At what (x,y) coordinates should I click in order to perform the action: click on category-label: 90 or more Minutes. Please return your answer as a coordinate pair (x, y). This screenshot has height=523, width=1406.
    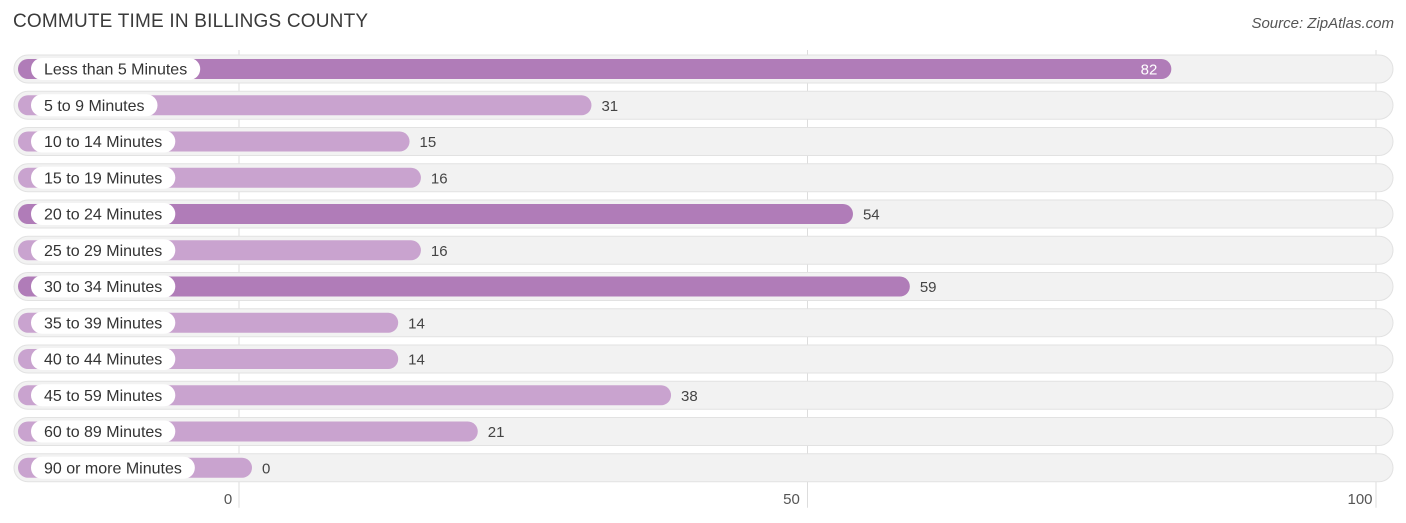
    Looking at the image, I should click on (113, 468).